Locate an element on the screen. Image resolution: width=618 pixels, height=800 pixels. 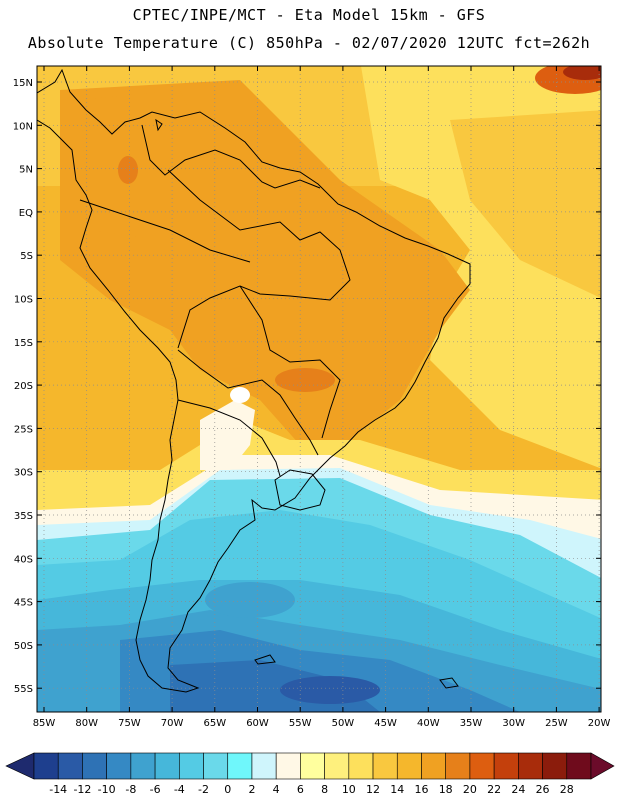
latitude-label: 15N is located at coordinates (23, 83).